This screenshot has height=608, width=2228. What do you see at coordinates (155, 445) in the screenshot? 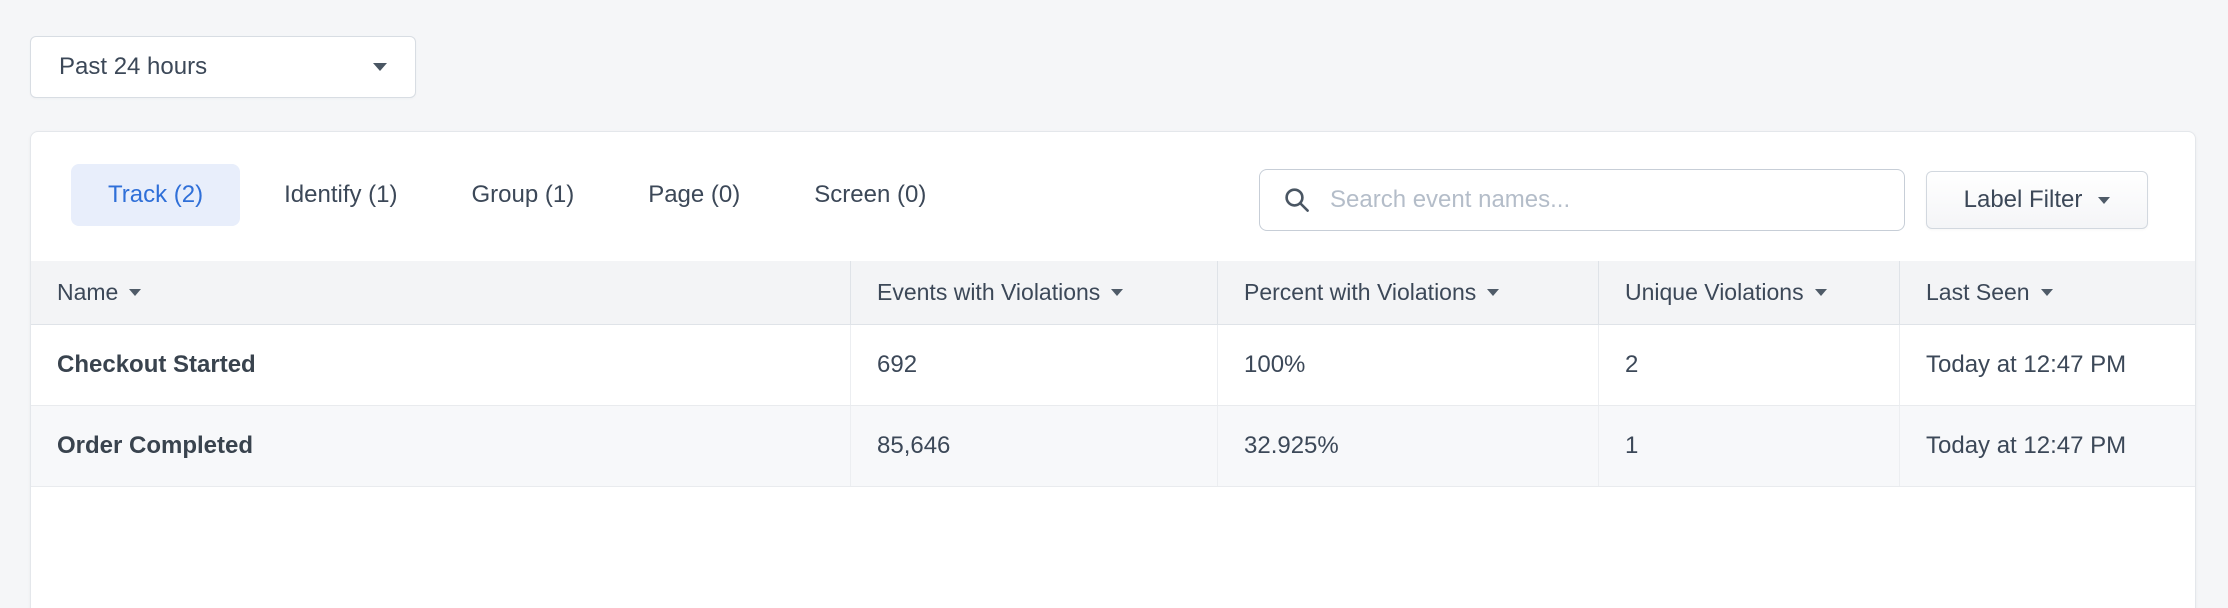
I see `event-name-cell: Order Completed` at bounding box center [155, 445].